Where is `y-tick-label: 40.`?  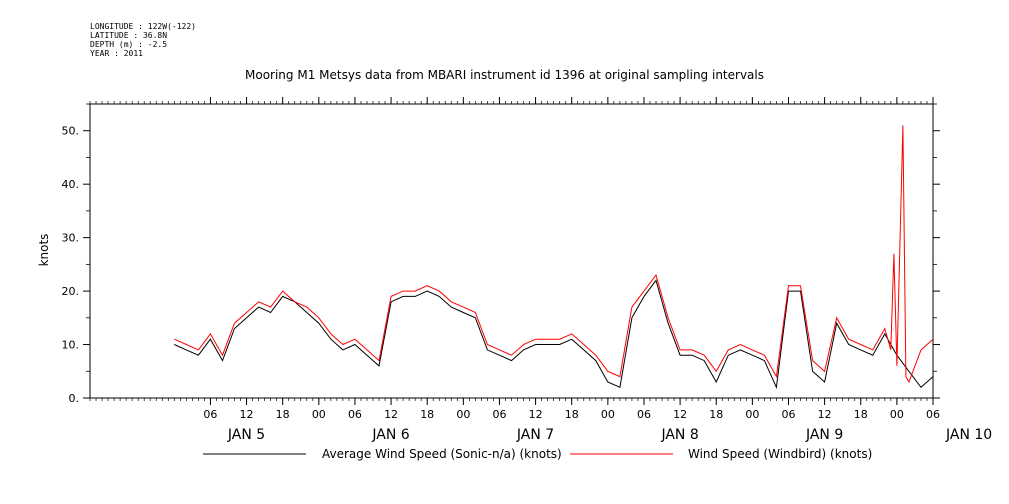 y-tick-label: 40. is located at coordinates (71, 184).